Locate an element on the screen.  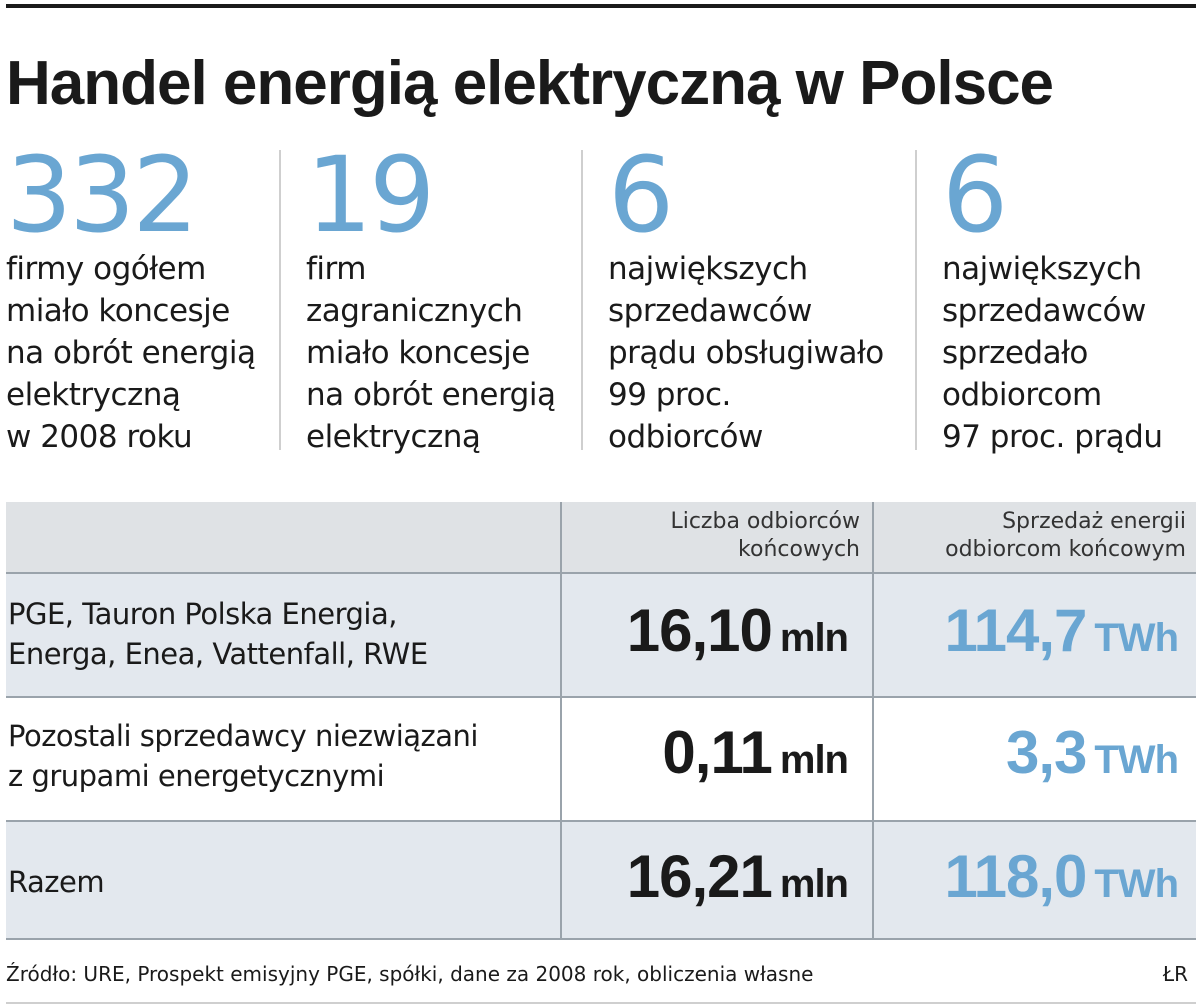
sales-number: 114,7 is located at coordinates (1016, 630).